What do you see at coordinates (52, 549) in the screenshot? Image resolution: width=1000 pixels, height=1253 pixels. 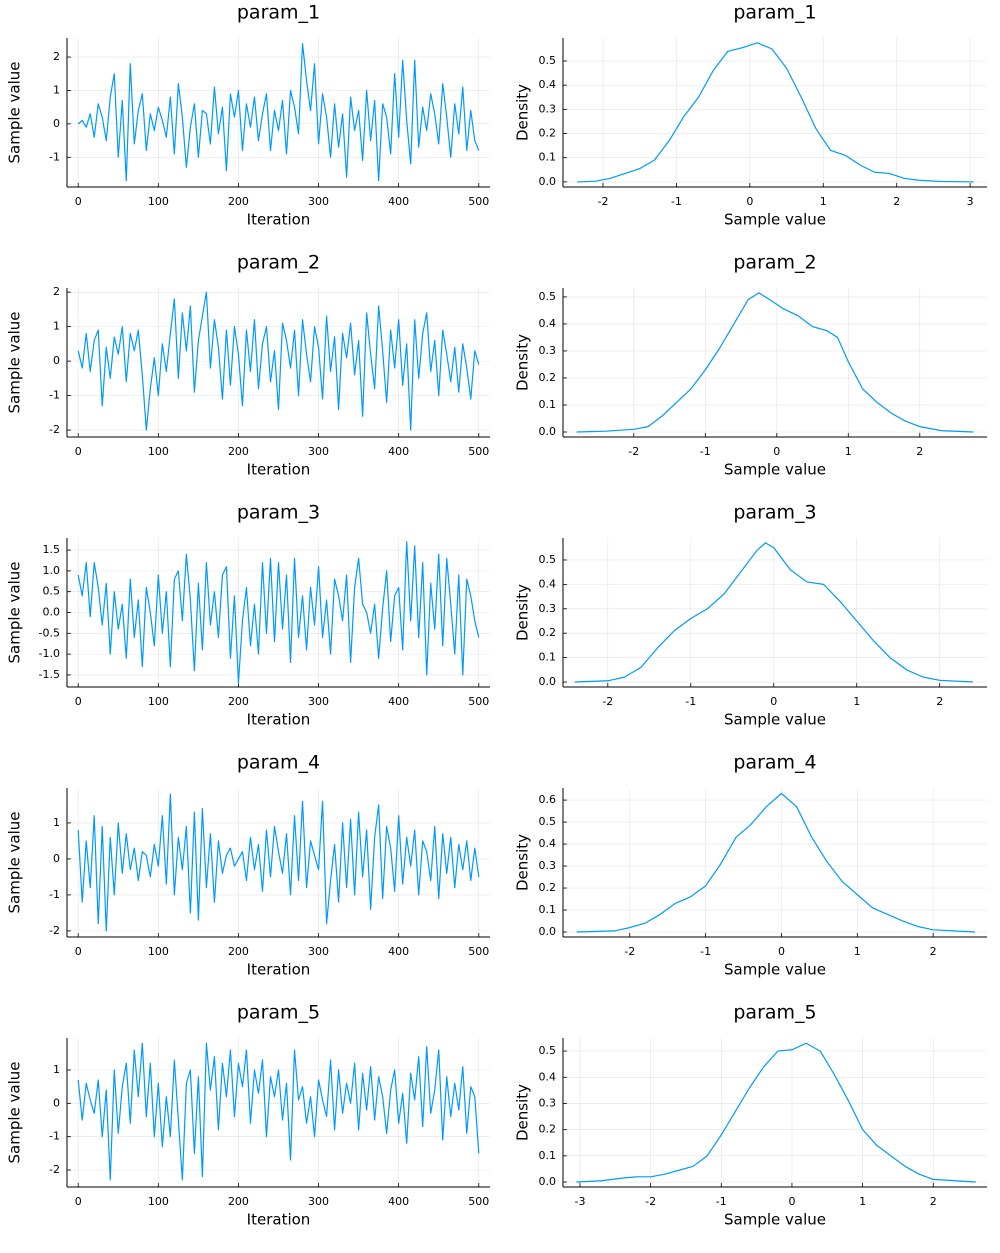 I see `y-tick-label: 1.5` at bounding box center [52, 549].